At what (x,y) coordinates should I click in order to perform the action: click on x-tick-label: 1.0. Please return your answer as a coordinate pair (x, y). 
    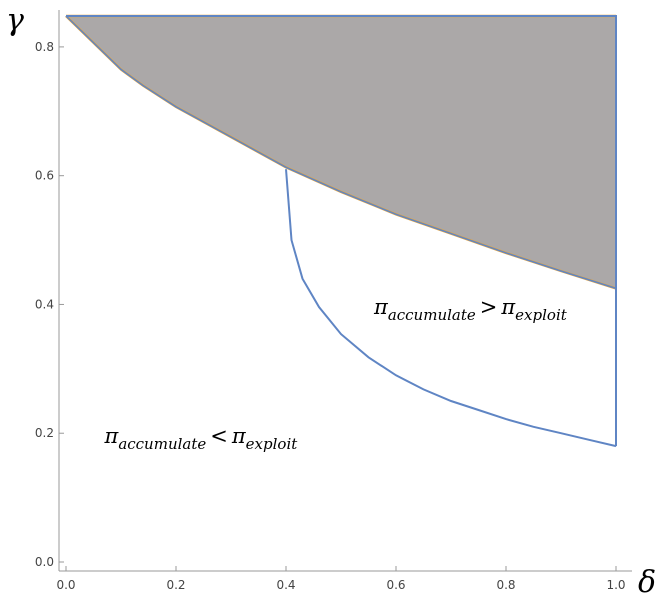
    Looking at the image, I should click on (615, 585).